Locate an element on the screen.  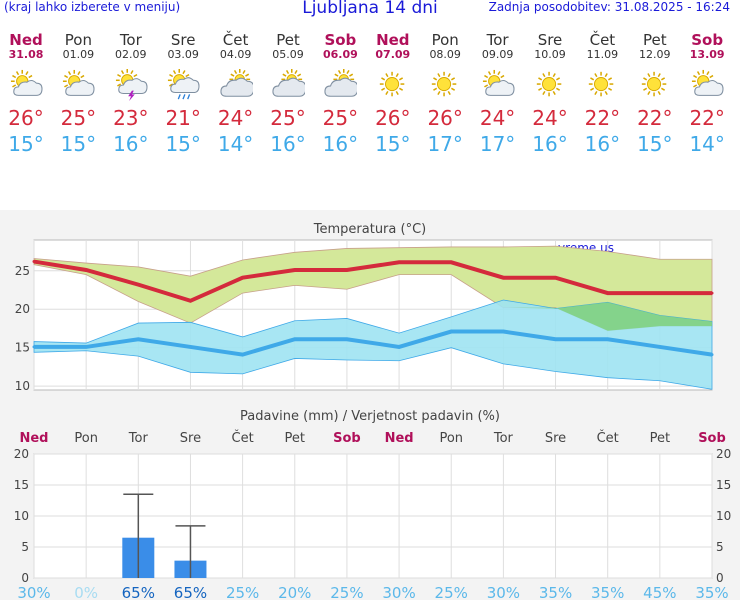
day-date: 04.09 is located at coordinates (235, 54).